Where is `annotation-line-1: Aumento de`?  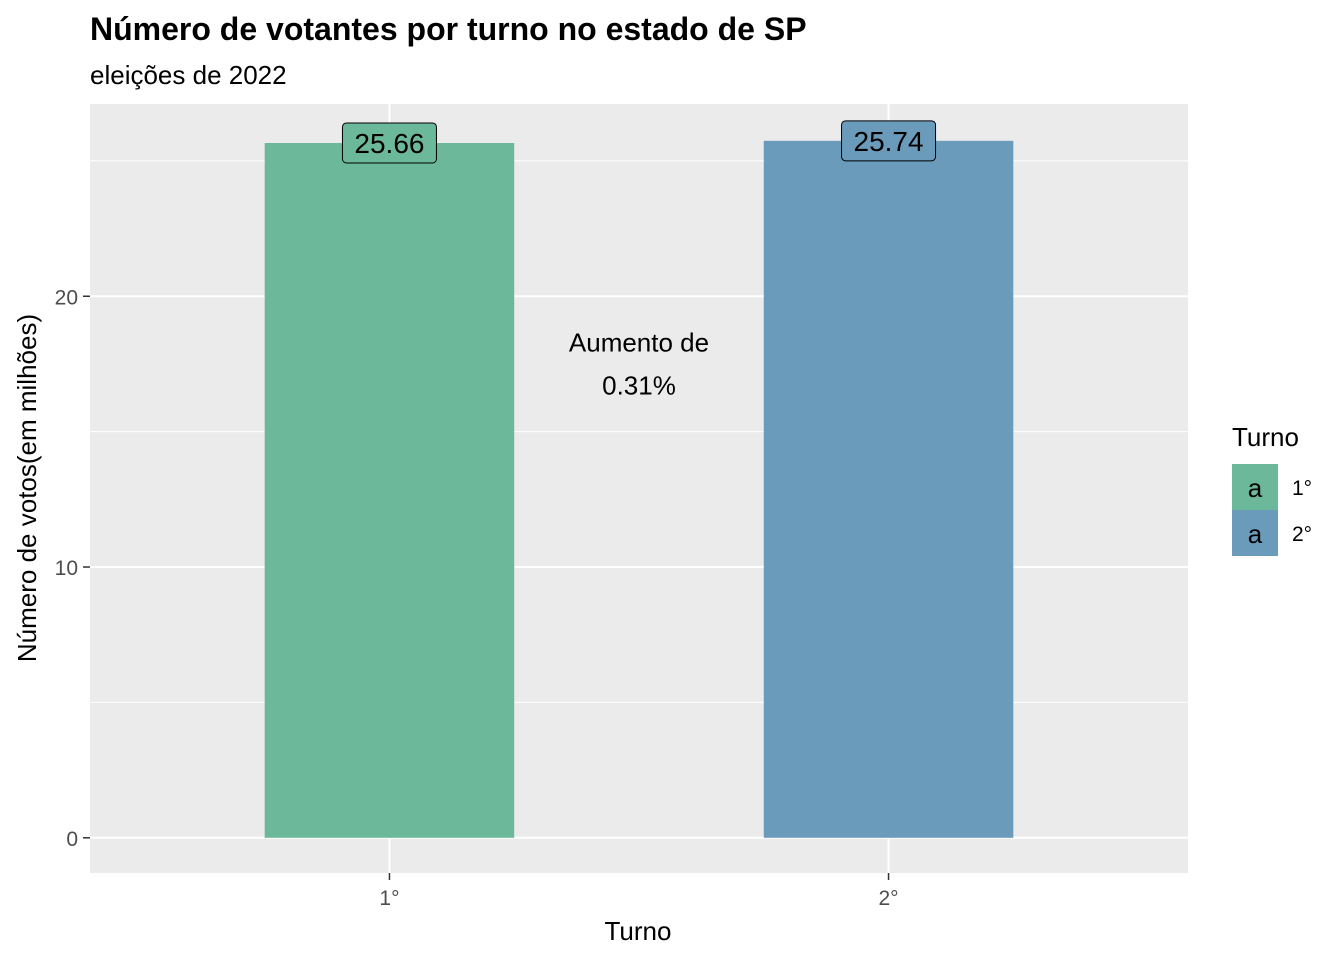
annotation-line-1: Aumento de is located at coordinates (639, 342).